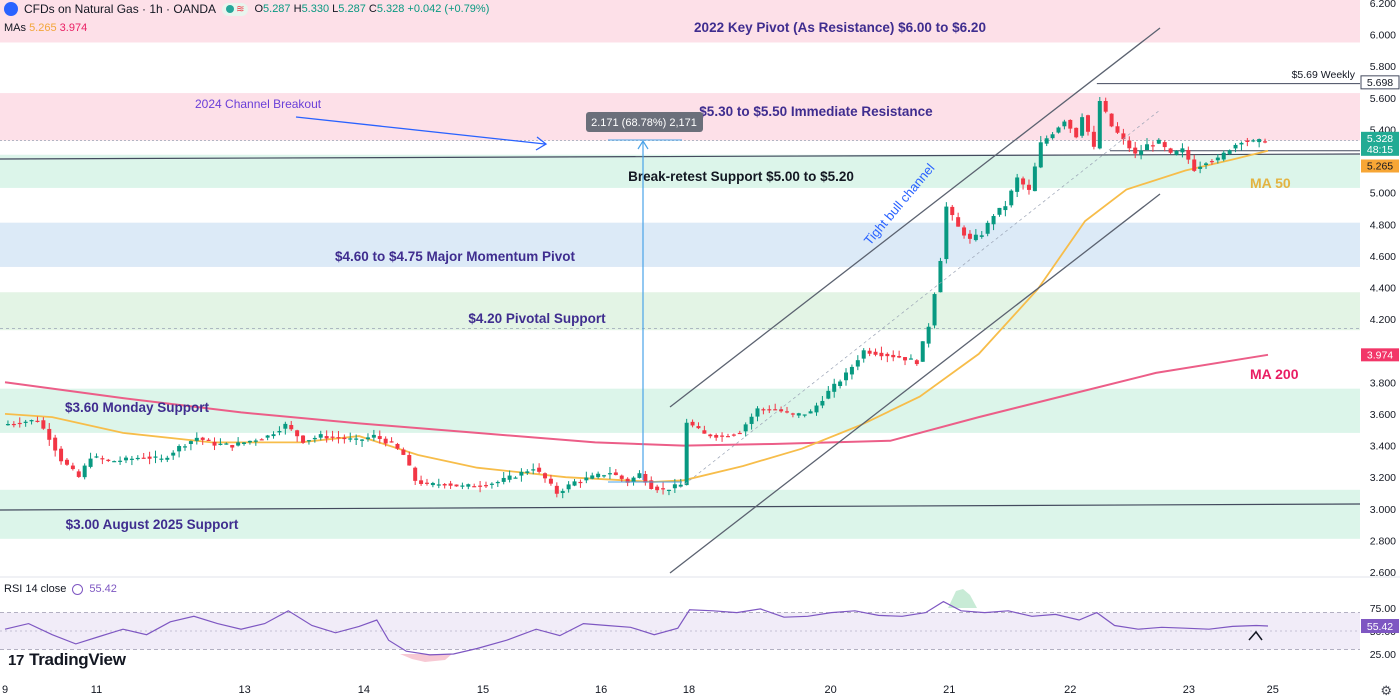  I want to click on low-value: 5.287, so click(352, 9).